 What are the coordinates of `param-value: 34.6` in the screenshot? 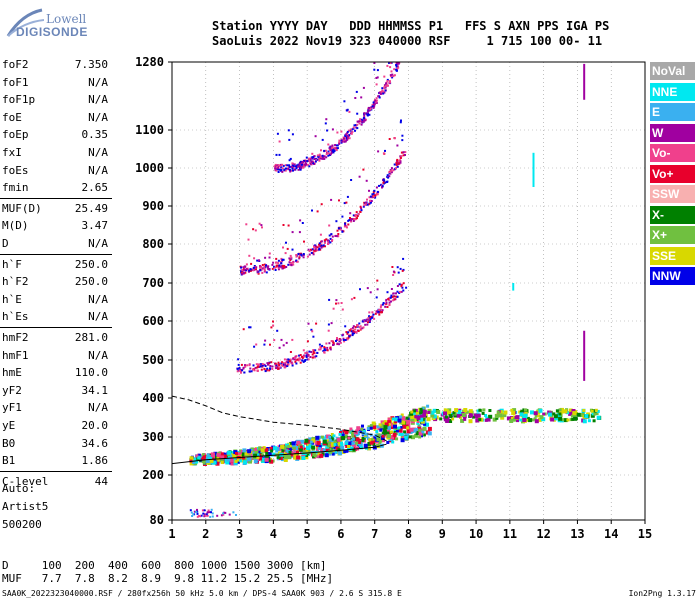 It's located at (95, 443).